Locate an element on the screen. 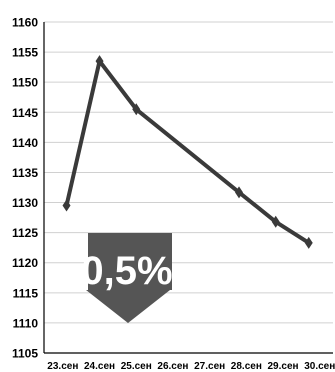 Image resolution: width=335 pixels, height=372 pixels. x-tick-label: 28.сен is located at coordinates (246, 366).